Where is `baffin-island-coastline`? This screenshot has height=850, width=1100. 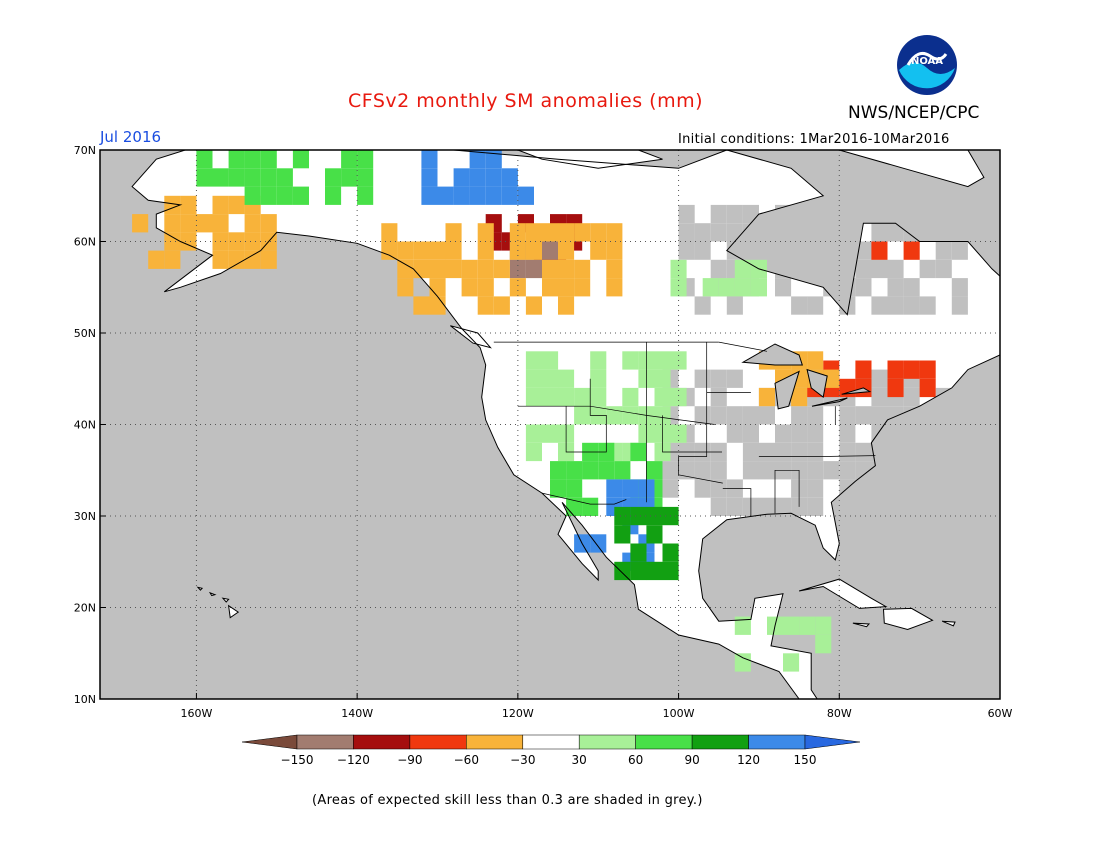 baffin-island-coastline is located at coordinates (863, 169).